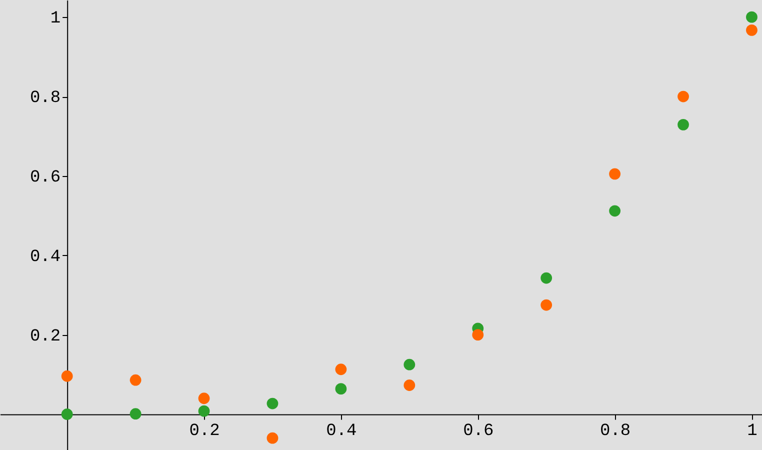  I want to click on y-tick-label: 0.6, so click(45, 178).